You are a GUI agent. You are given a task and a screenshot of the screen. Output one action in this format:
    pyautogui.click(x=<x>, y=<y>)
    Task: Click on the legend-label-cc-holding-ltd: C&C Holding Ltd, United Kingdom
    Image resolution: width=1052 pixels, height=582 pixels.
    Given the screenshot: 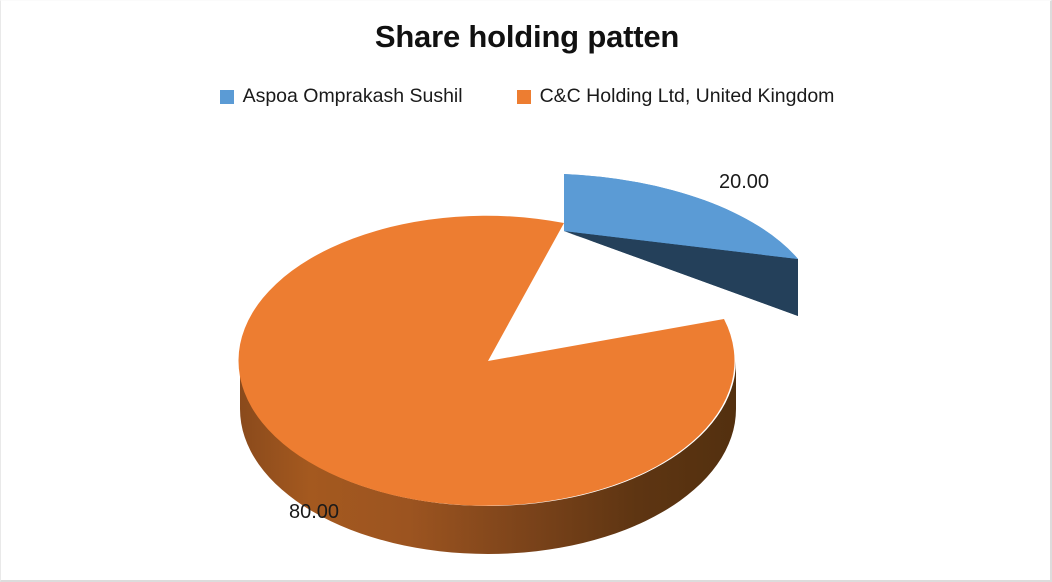 What is the action you would take?
    pyautogui.click(x=687, y=96)
    